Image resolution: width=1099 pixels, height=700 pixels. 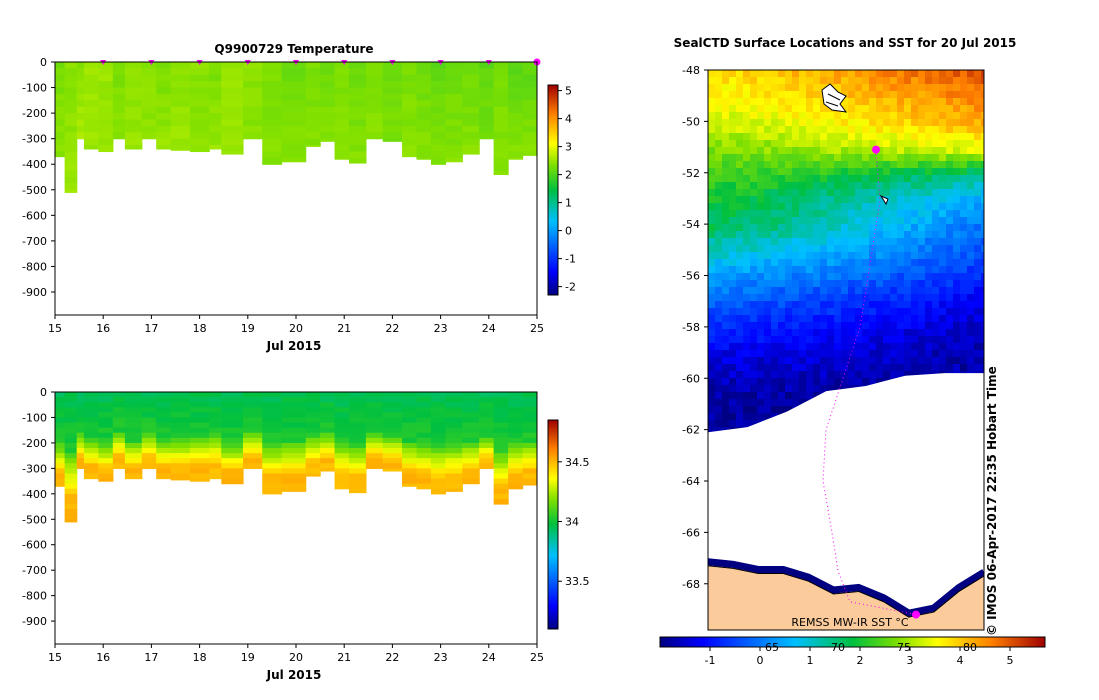 I want to click on colorbar-overlay-label: 70, so click(x=838, y=647).